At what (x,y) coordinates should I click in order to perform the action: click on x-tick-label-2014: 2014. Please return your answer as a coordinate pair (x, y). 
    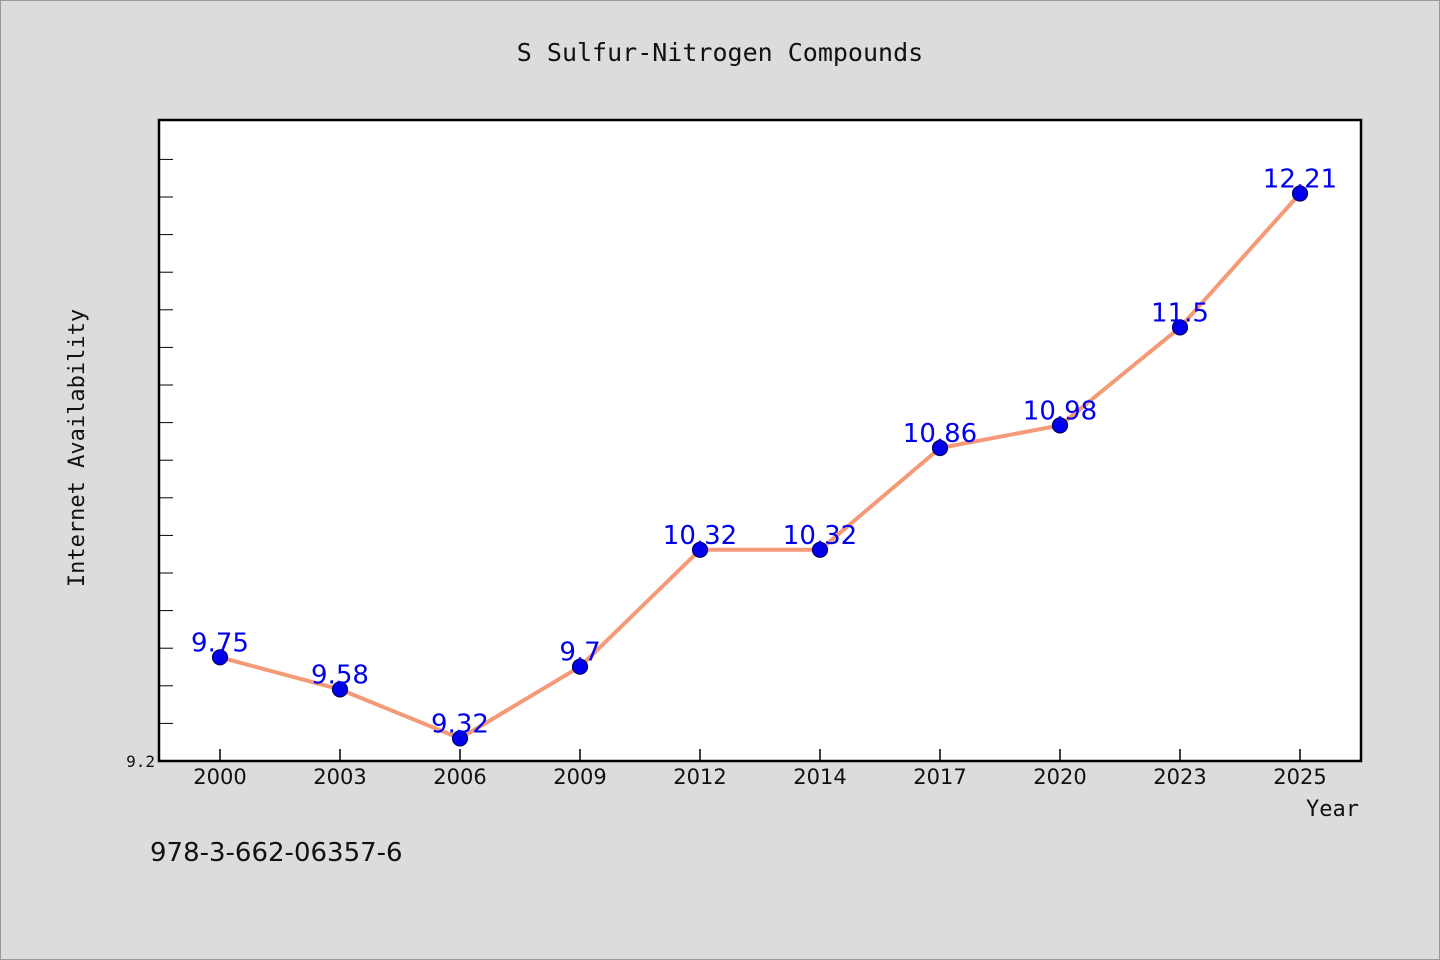
    Looking at the image, I should click on (819, 777).